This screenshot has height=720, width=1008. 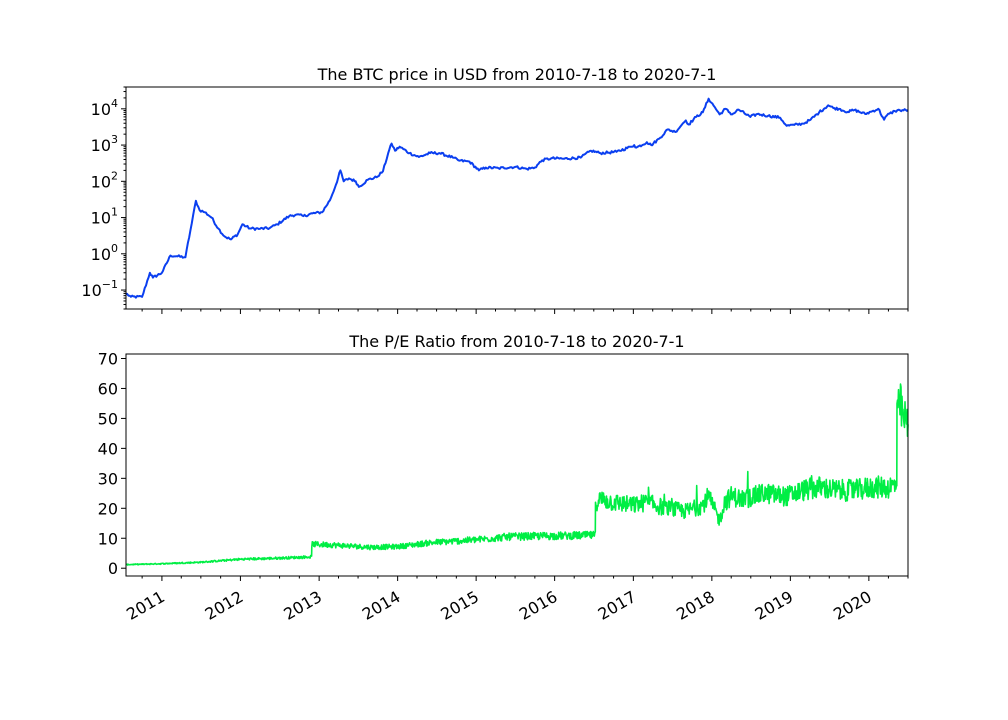 I want to click on price-y-tick-label: 10⁰, so click(x=104, y=253).